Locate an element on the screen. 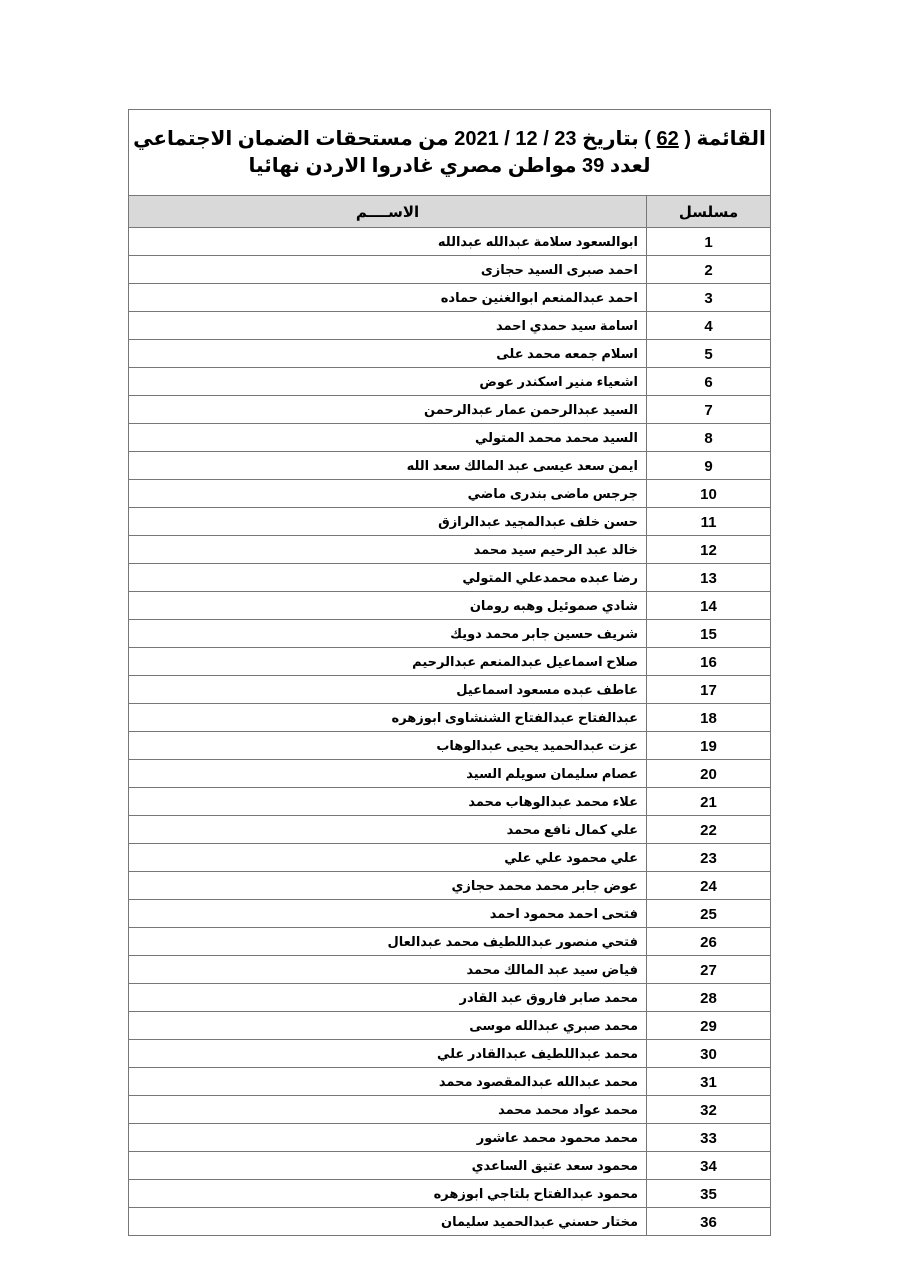 The height and width of the screenshot is (1280, 904). row-name: رضا عبده محمدعلي المتولي is located at coordinates (388, 577).